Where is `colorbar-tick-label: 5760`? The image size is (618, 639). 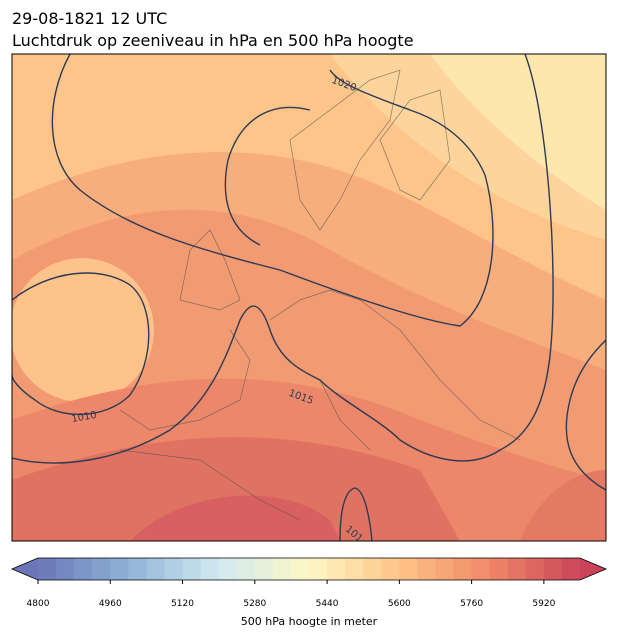 colorbar-tick-label: 5760 is located at coordinates (471, 604).